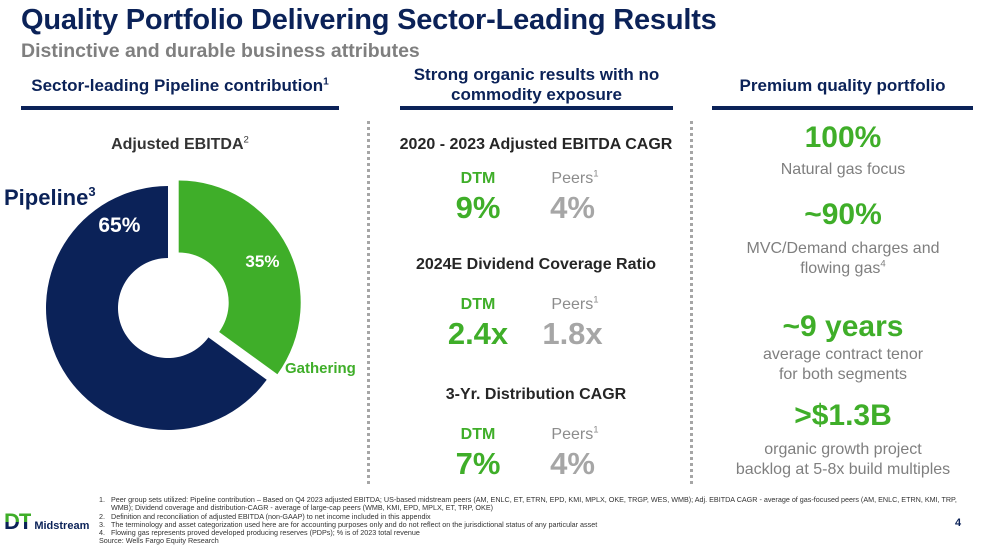  Describe the element at coordinates (102, 499) in the screenshot. I see `footnote-number: 1.` at that location.